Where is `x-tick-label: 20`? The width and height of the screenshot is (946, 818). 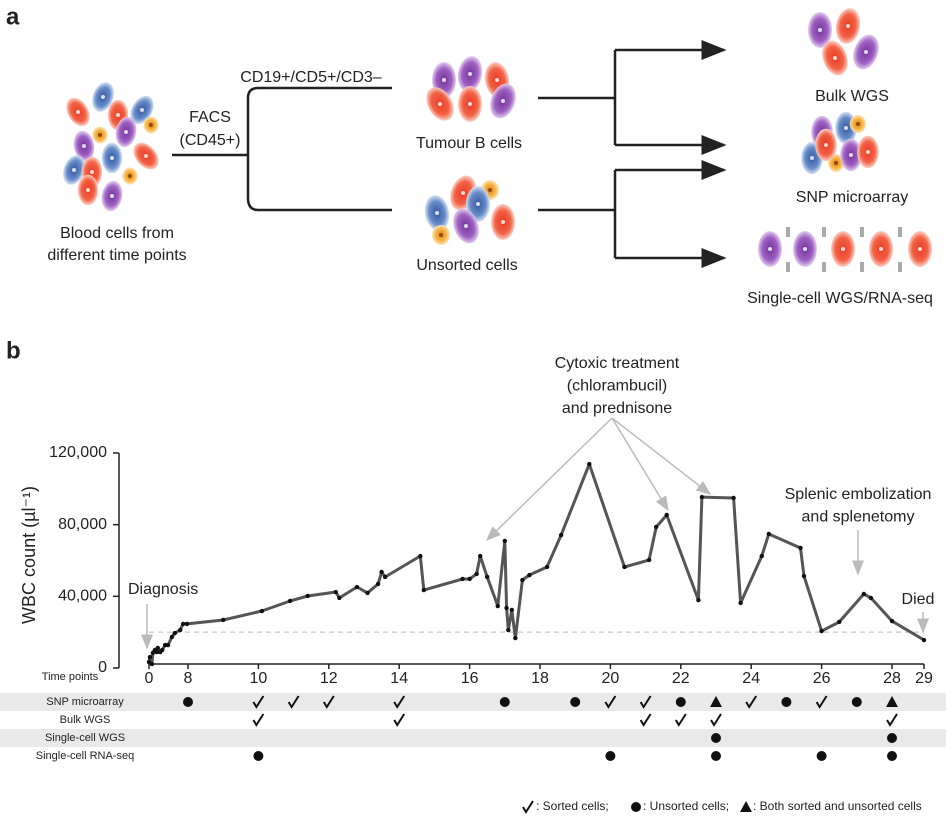 x-tick-label: 20 is located at coordinates (611, 678).